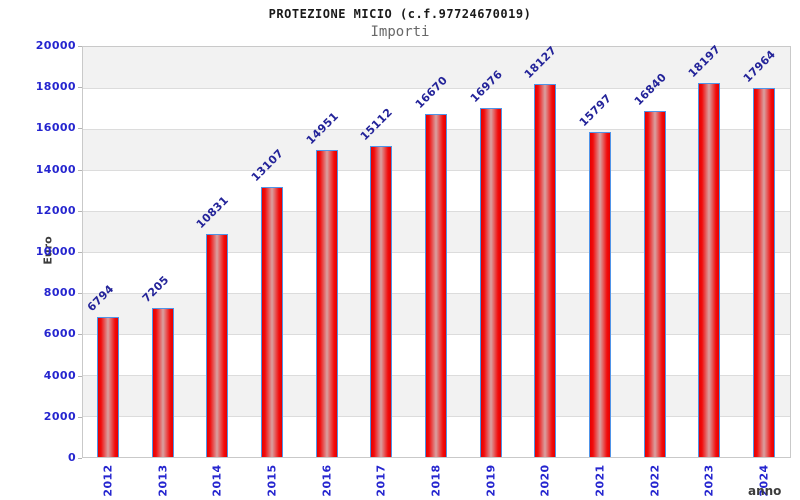 The height and width of the screenshot is (500, 800). I want to click on x-tick-label: 2018, so click(436, 480).